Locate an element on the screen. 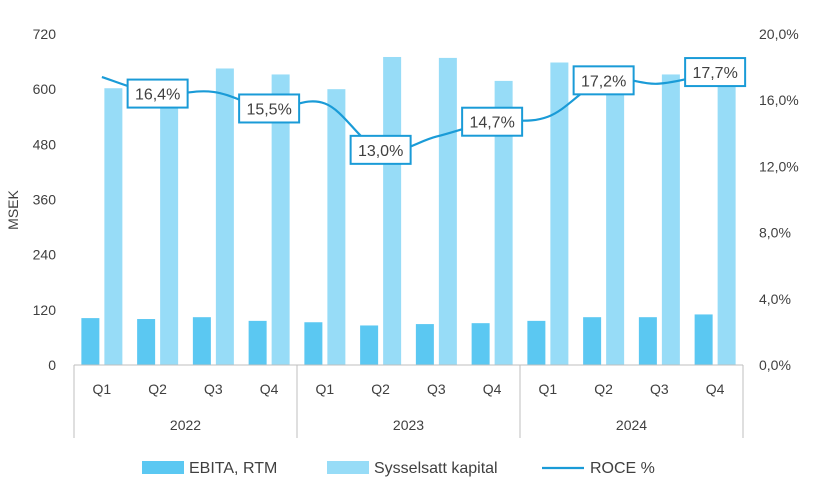 The width and height of the screenshot is (819, 502). left-tick-label: 720 is located at coordinates (45, 34).